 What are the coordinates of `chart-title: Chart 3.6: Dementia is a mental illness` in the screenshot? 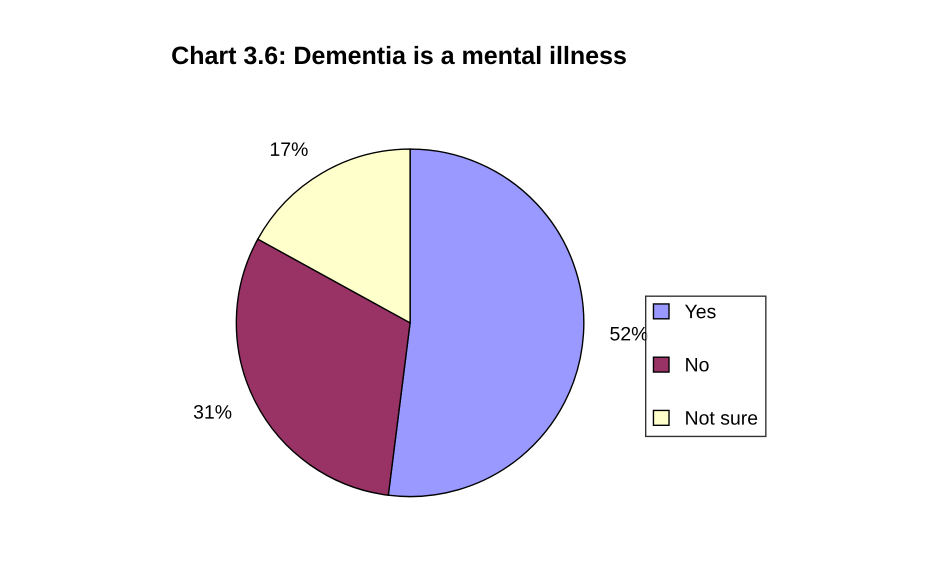 It's located at (399, 55).